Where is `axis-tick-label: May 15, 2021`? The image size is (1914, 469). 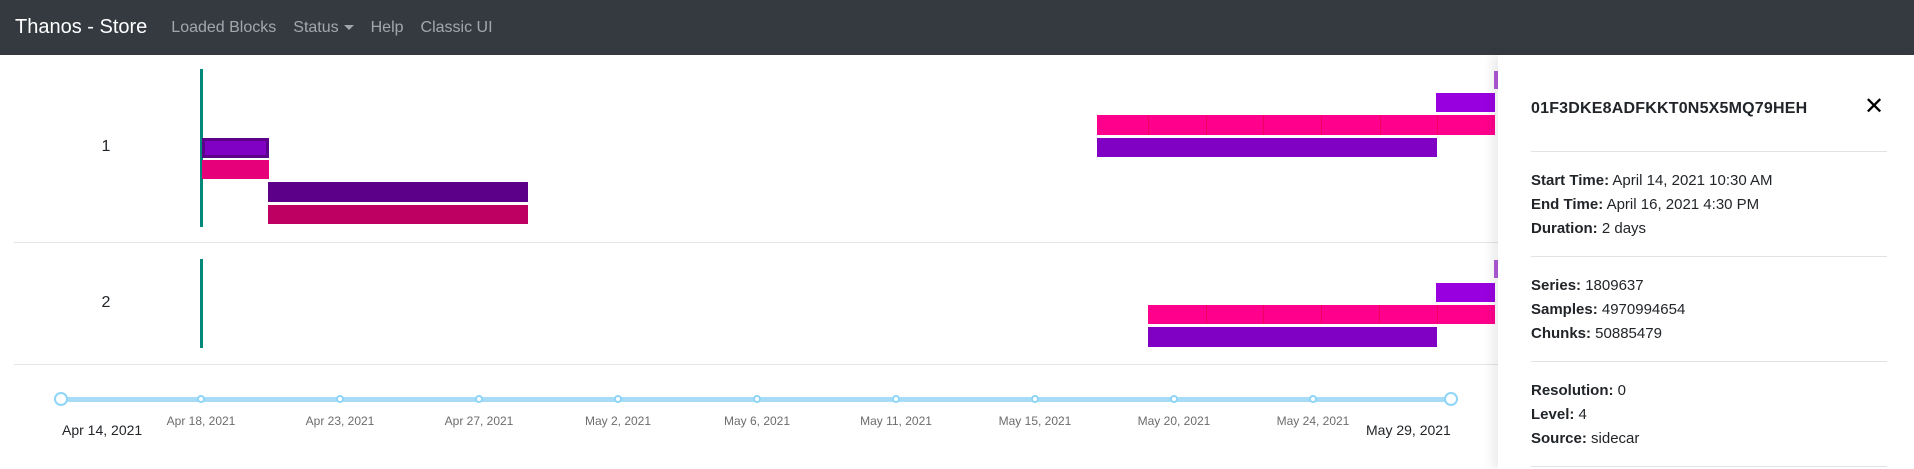
axis-tick-label: May 15, 2021 is located at coordinates (1035, 421).